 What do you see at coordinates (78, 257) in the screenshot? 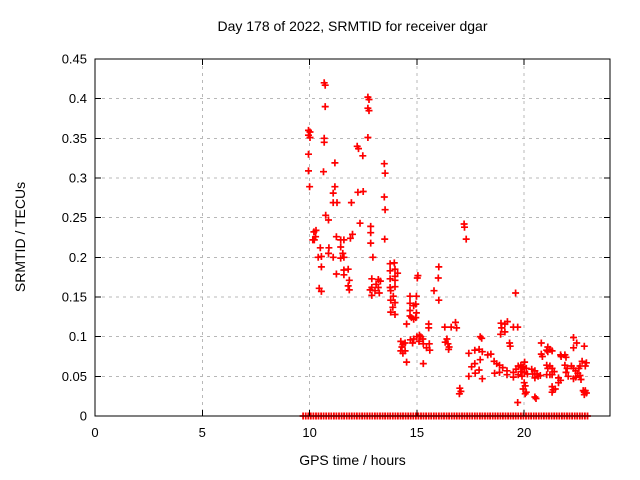
I see `y-tick-label: 0.2` at bounding box center [78, 257].